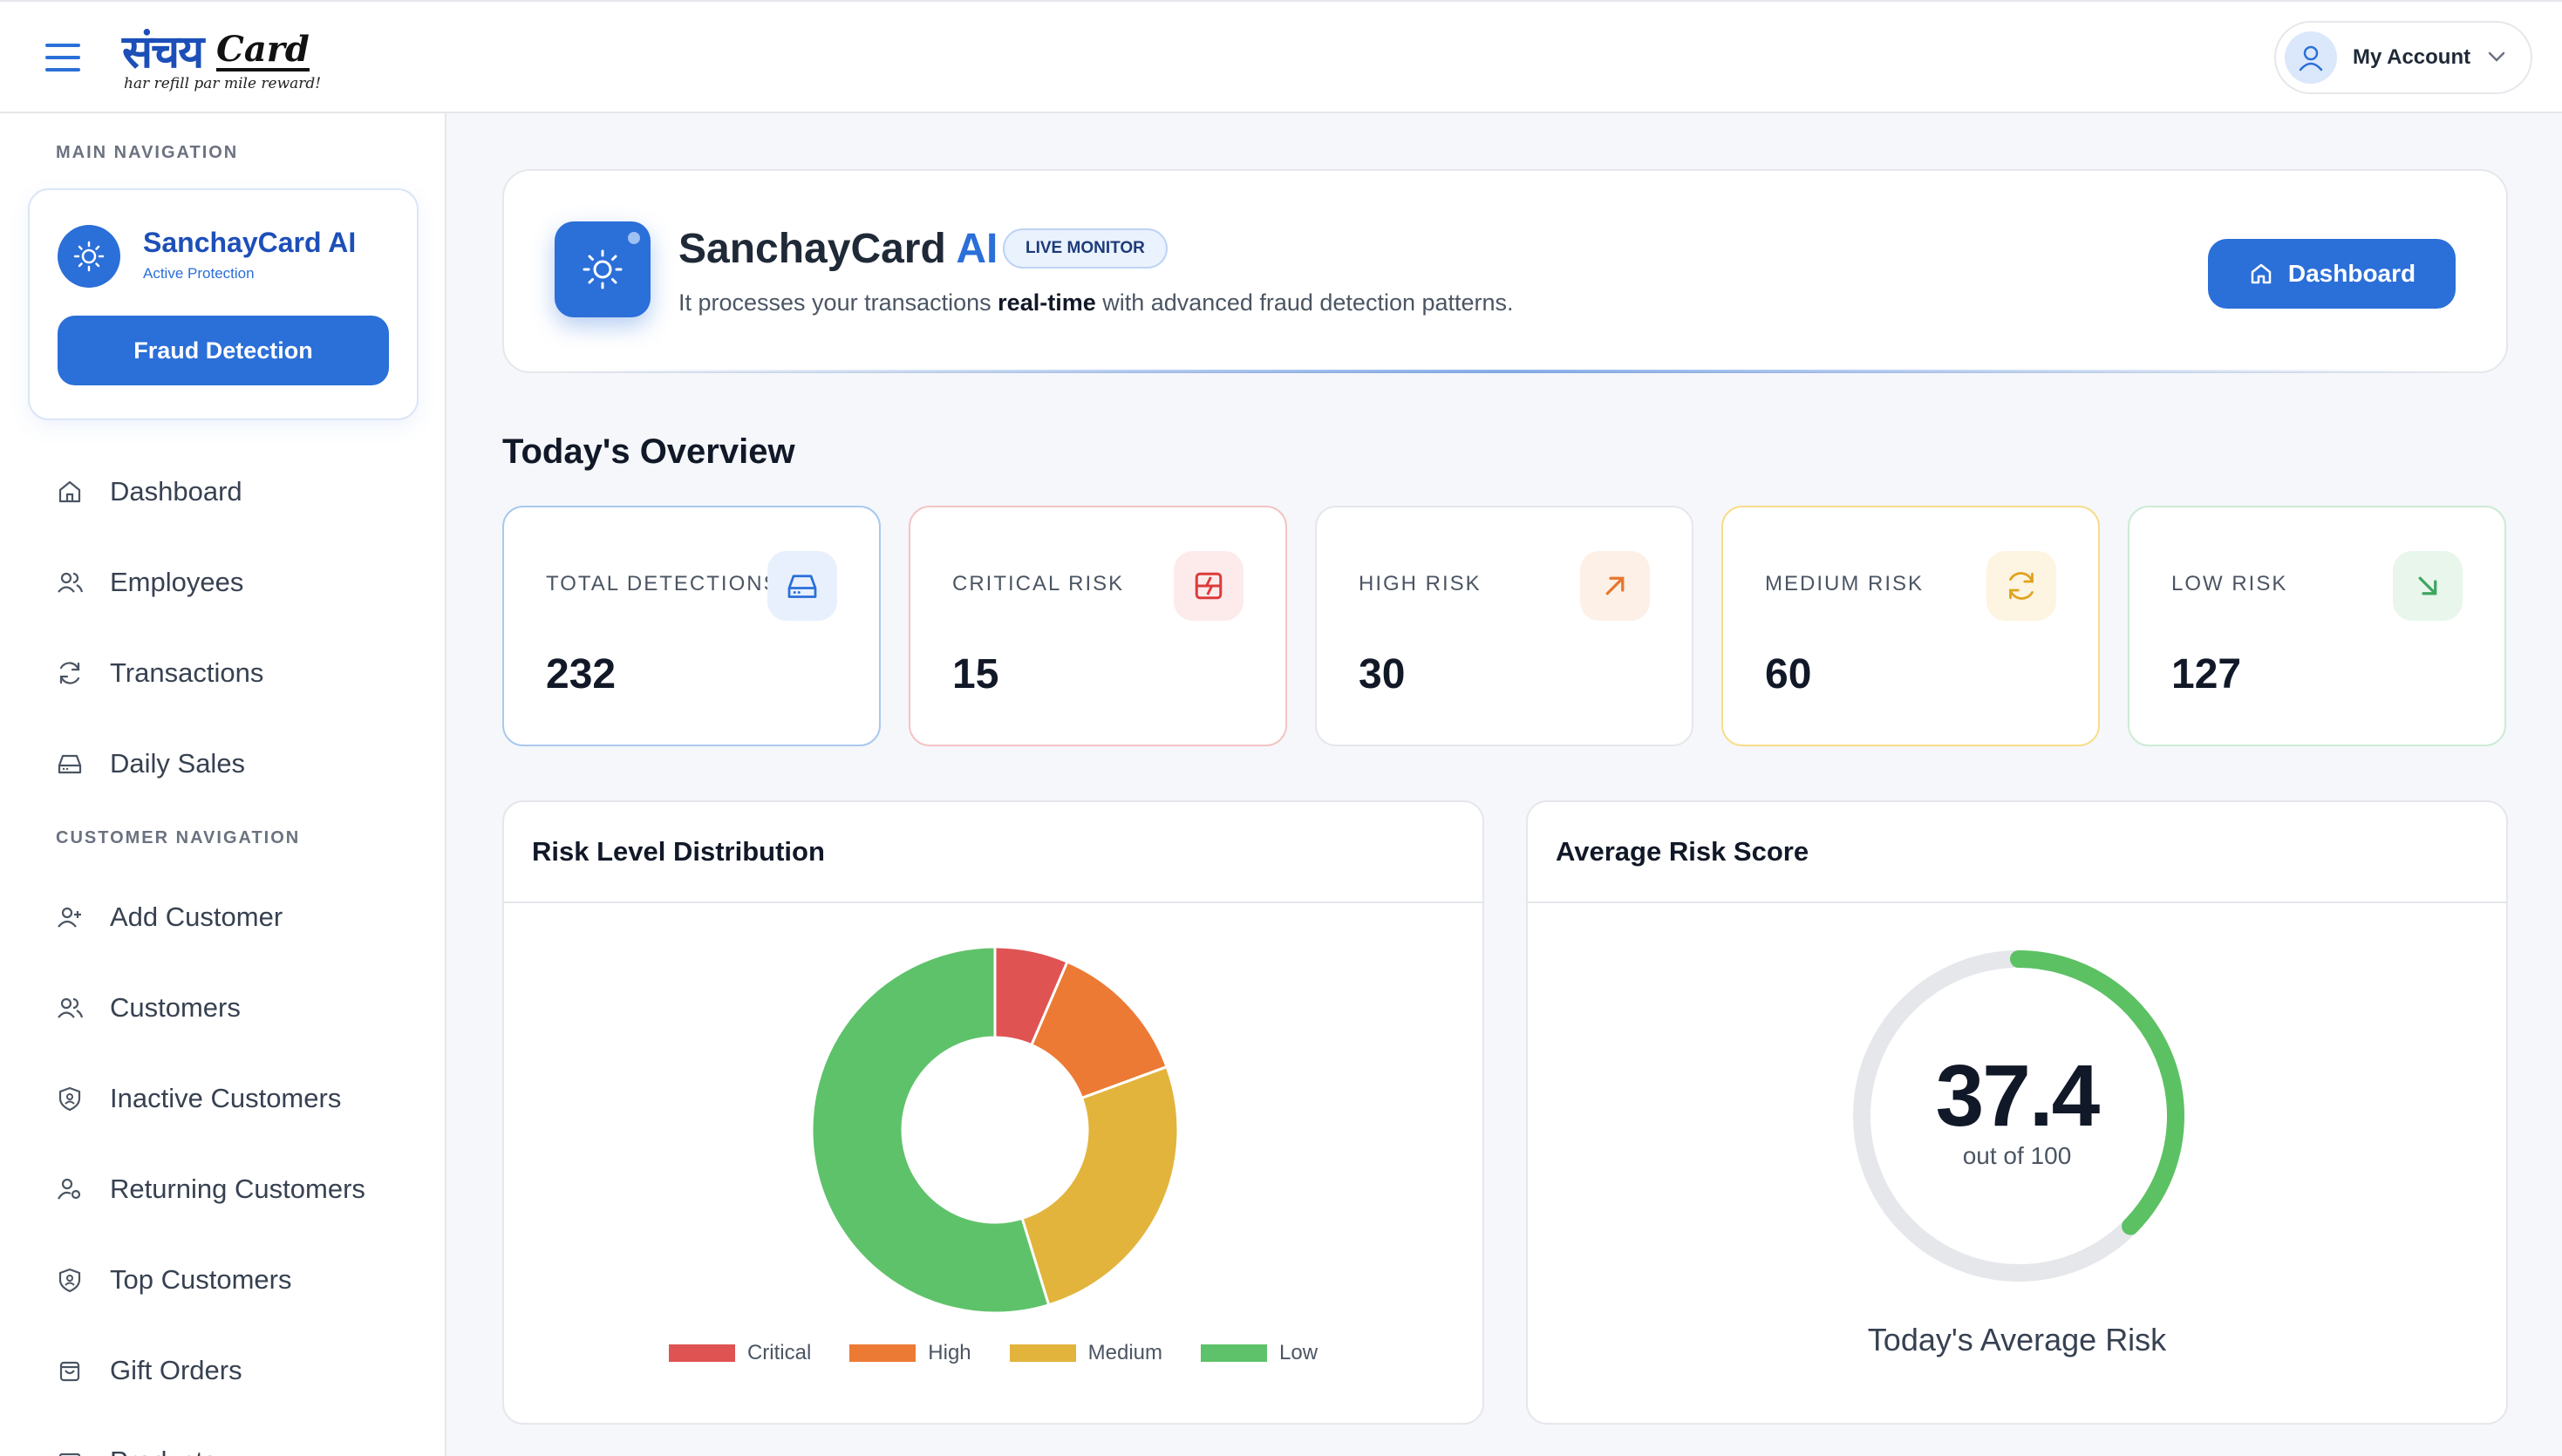 The height and width of the screenshot is (1456, 2562). I want to click on ai-card-subtitle: Active Protection, so click(199, 273).